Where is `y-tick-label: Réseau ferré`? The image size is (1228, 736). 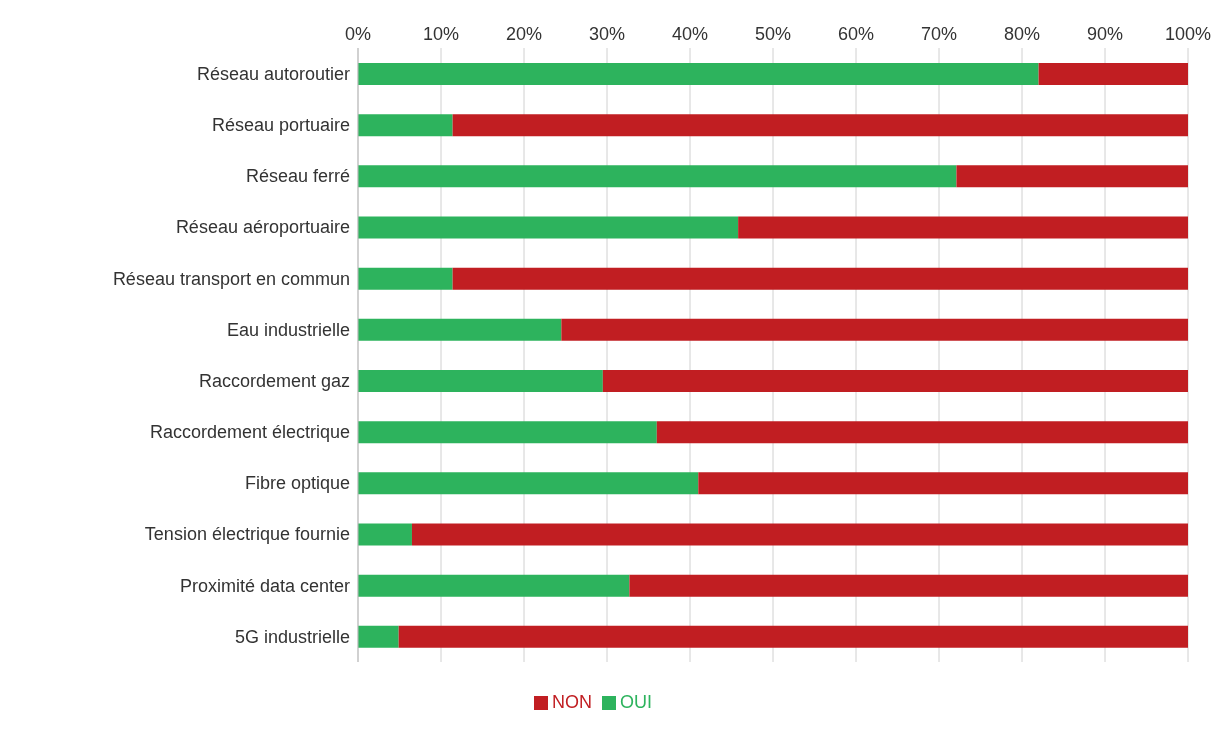 y-tick-label: Réseau ferré is located at coordinates (297, 176).